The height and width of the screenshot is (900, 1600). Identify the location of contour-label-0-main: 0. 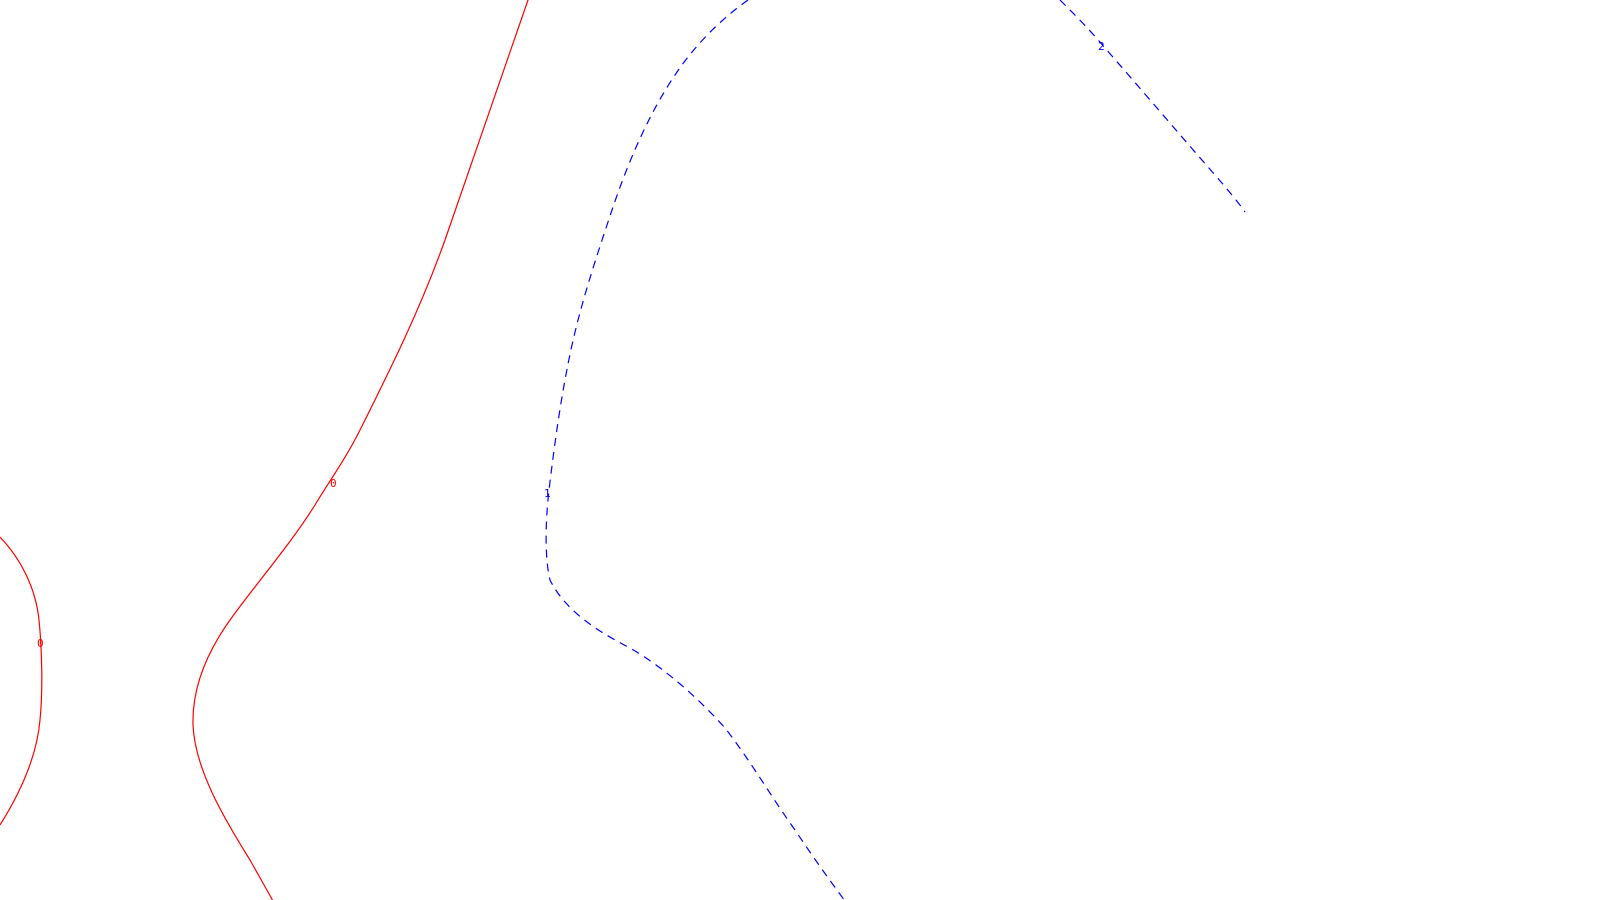
(333, 483).